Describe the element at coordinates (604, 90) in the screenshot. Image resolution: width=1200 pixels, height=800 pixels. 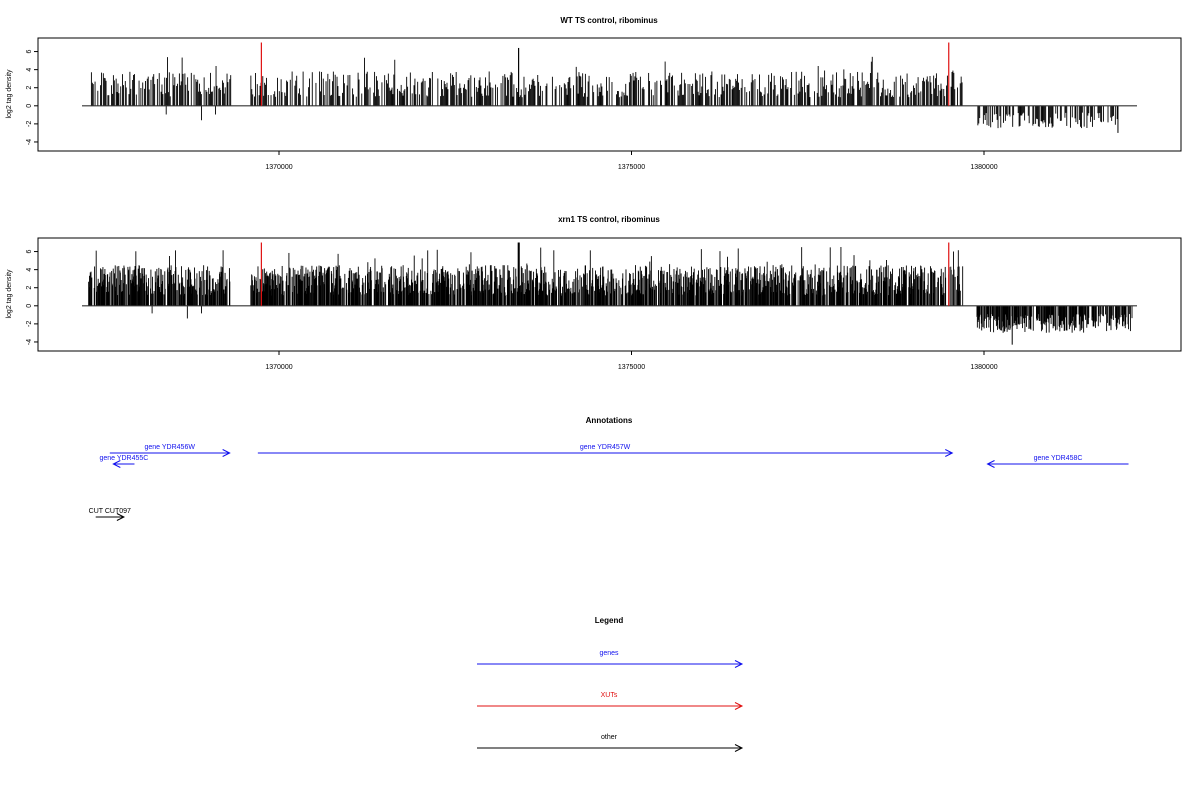
I see `wt-bars` at that location.